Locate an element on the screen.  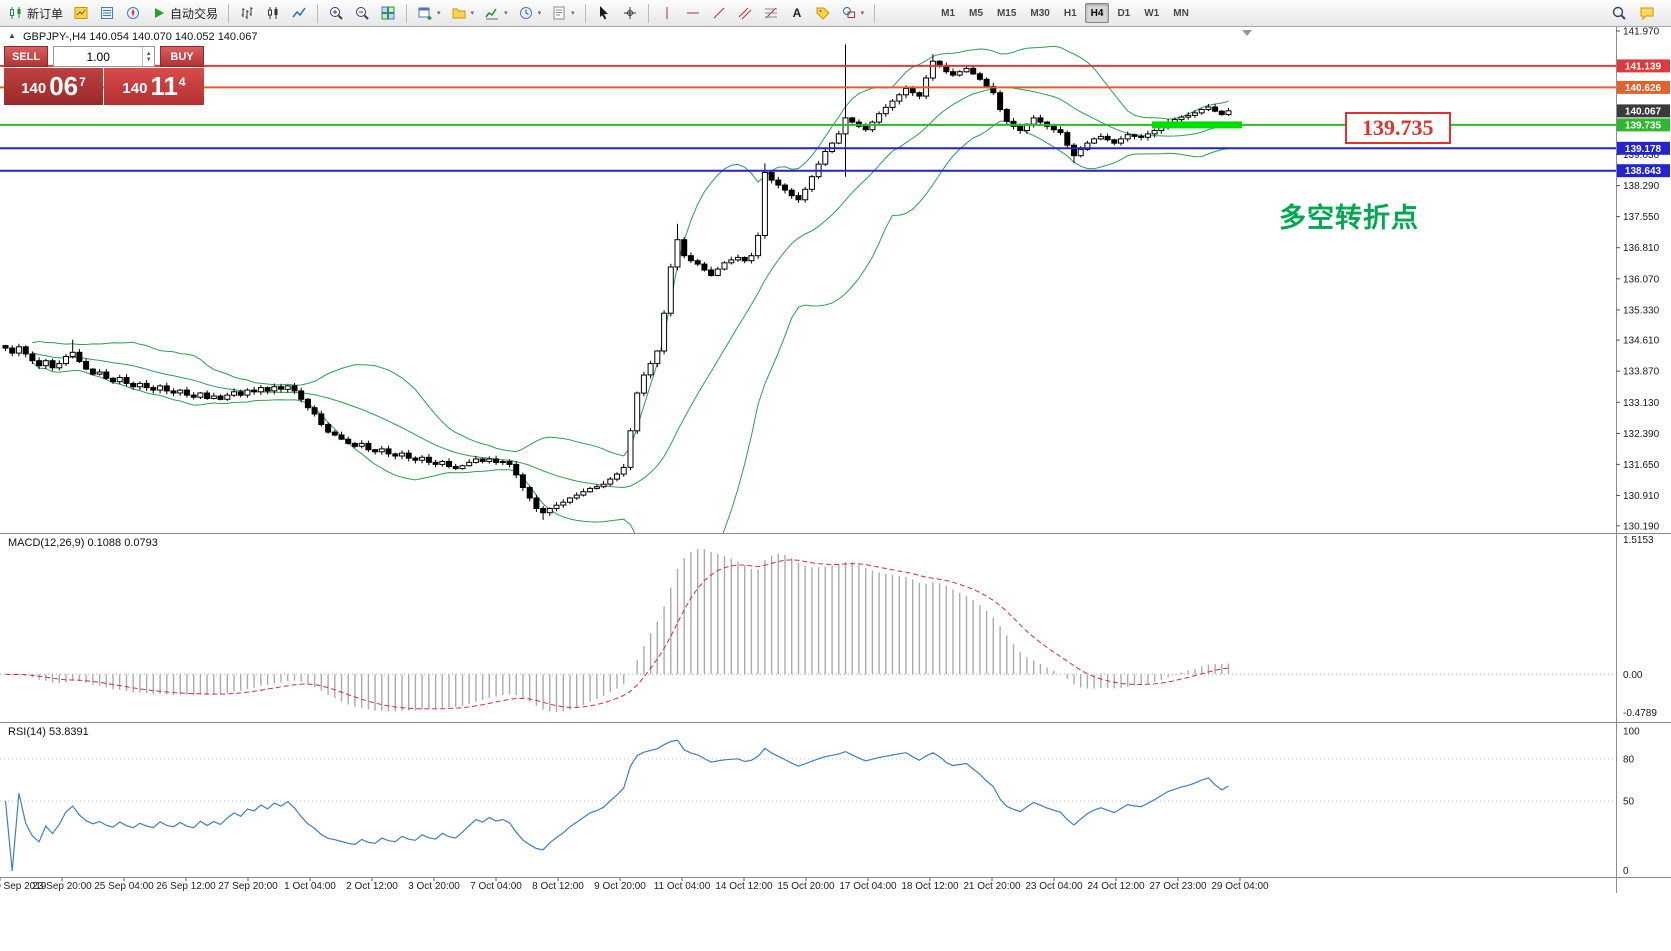
timeframe-d1-button: D1 is located at coordinates (1124, 13).